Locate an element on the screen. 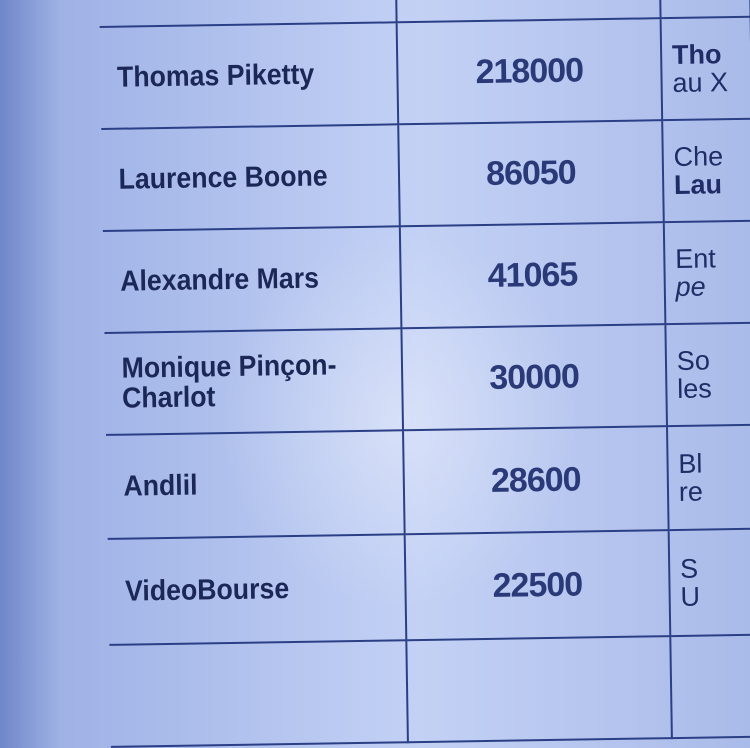 The image size is (750, 748). desc-line: Ent is located at coordinates (695, 258).